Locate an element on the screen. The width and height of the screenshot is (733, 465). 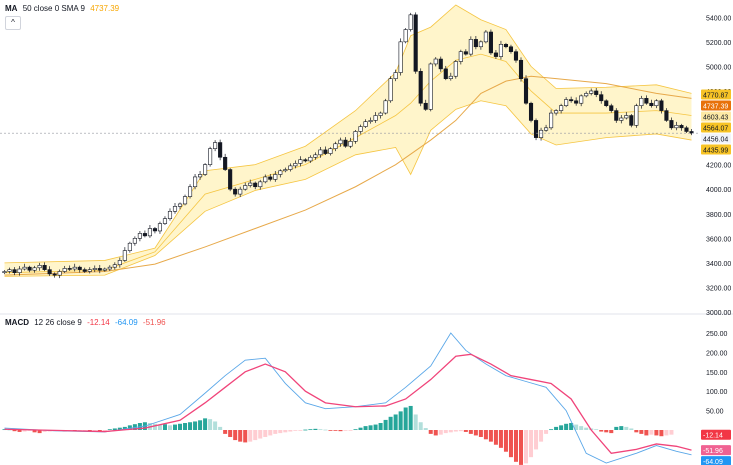
price-tick-label: 5000.00 is located at coordinates (718, 67).